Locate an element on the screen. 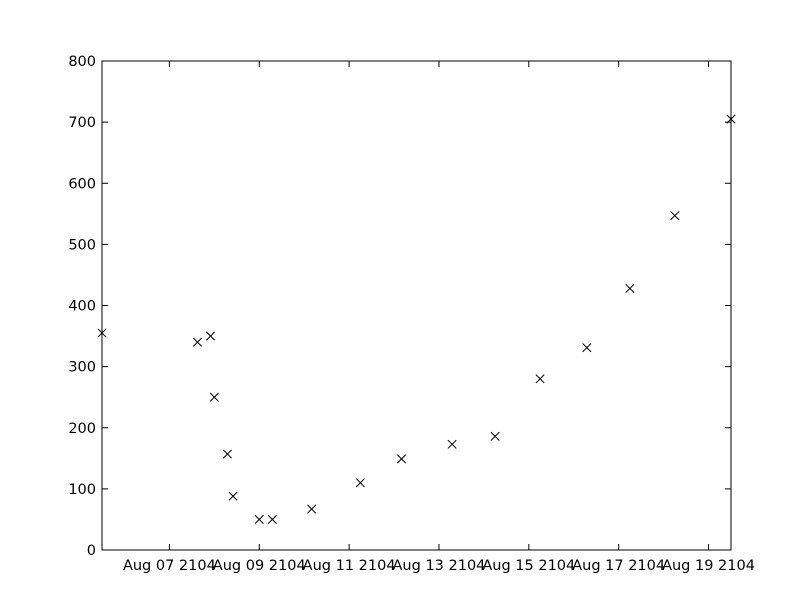 The image size is (812, 612). y-tick-label: 300 is located at coordinates (82, 368).